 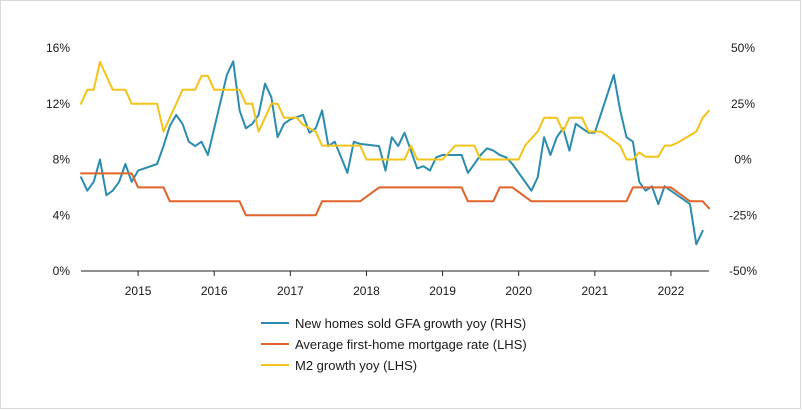 What do you see at coordinates (62, 215) in the screenshot?
I see `y-left-tick-label: 4%` at bounding box center [62, 215].